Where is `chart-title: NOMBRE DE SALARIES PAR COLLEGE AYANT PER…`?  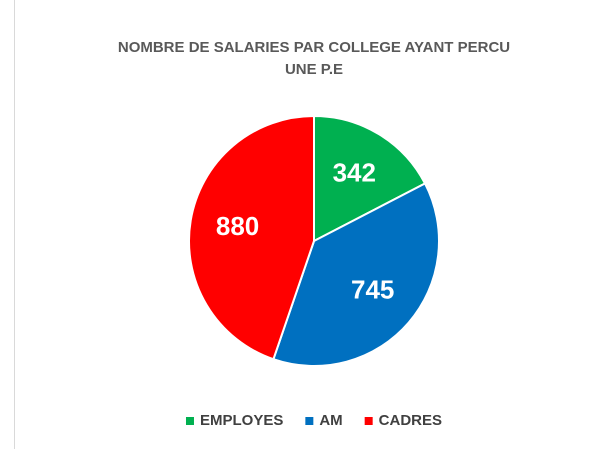 chart-title: NOMBRE DE SALARIES PAR COLLEGE AYANT PER… is located at coordinates (314, 47).